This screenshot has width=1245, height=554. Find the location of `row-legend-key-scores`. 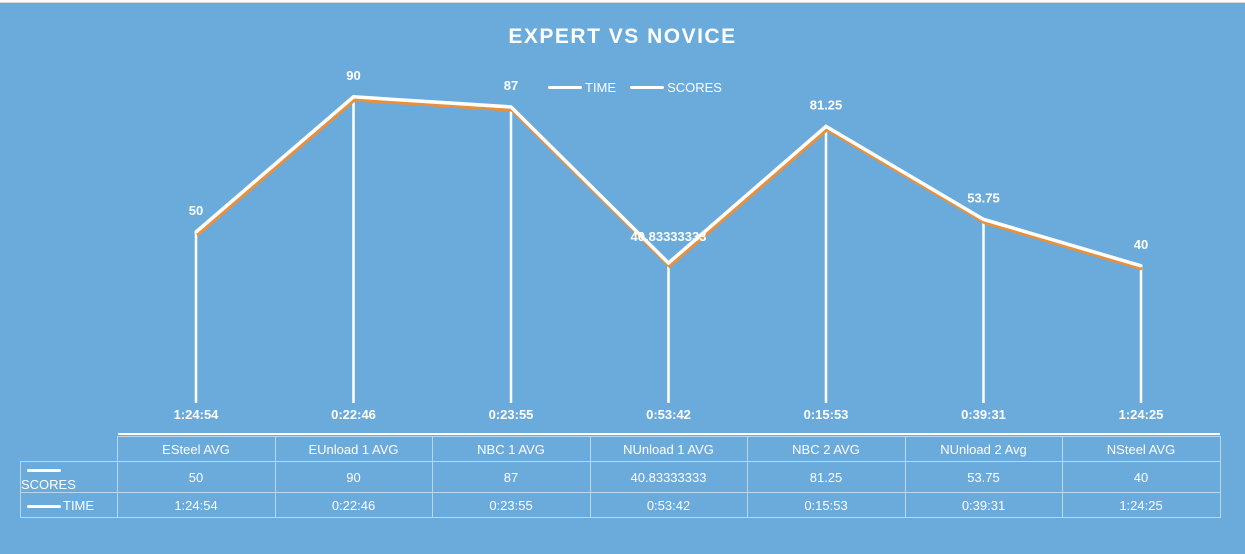

row-legend-key-scores is located at coordinates (44, 471).